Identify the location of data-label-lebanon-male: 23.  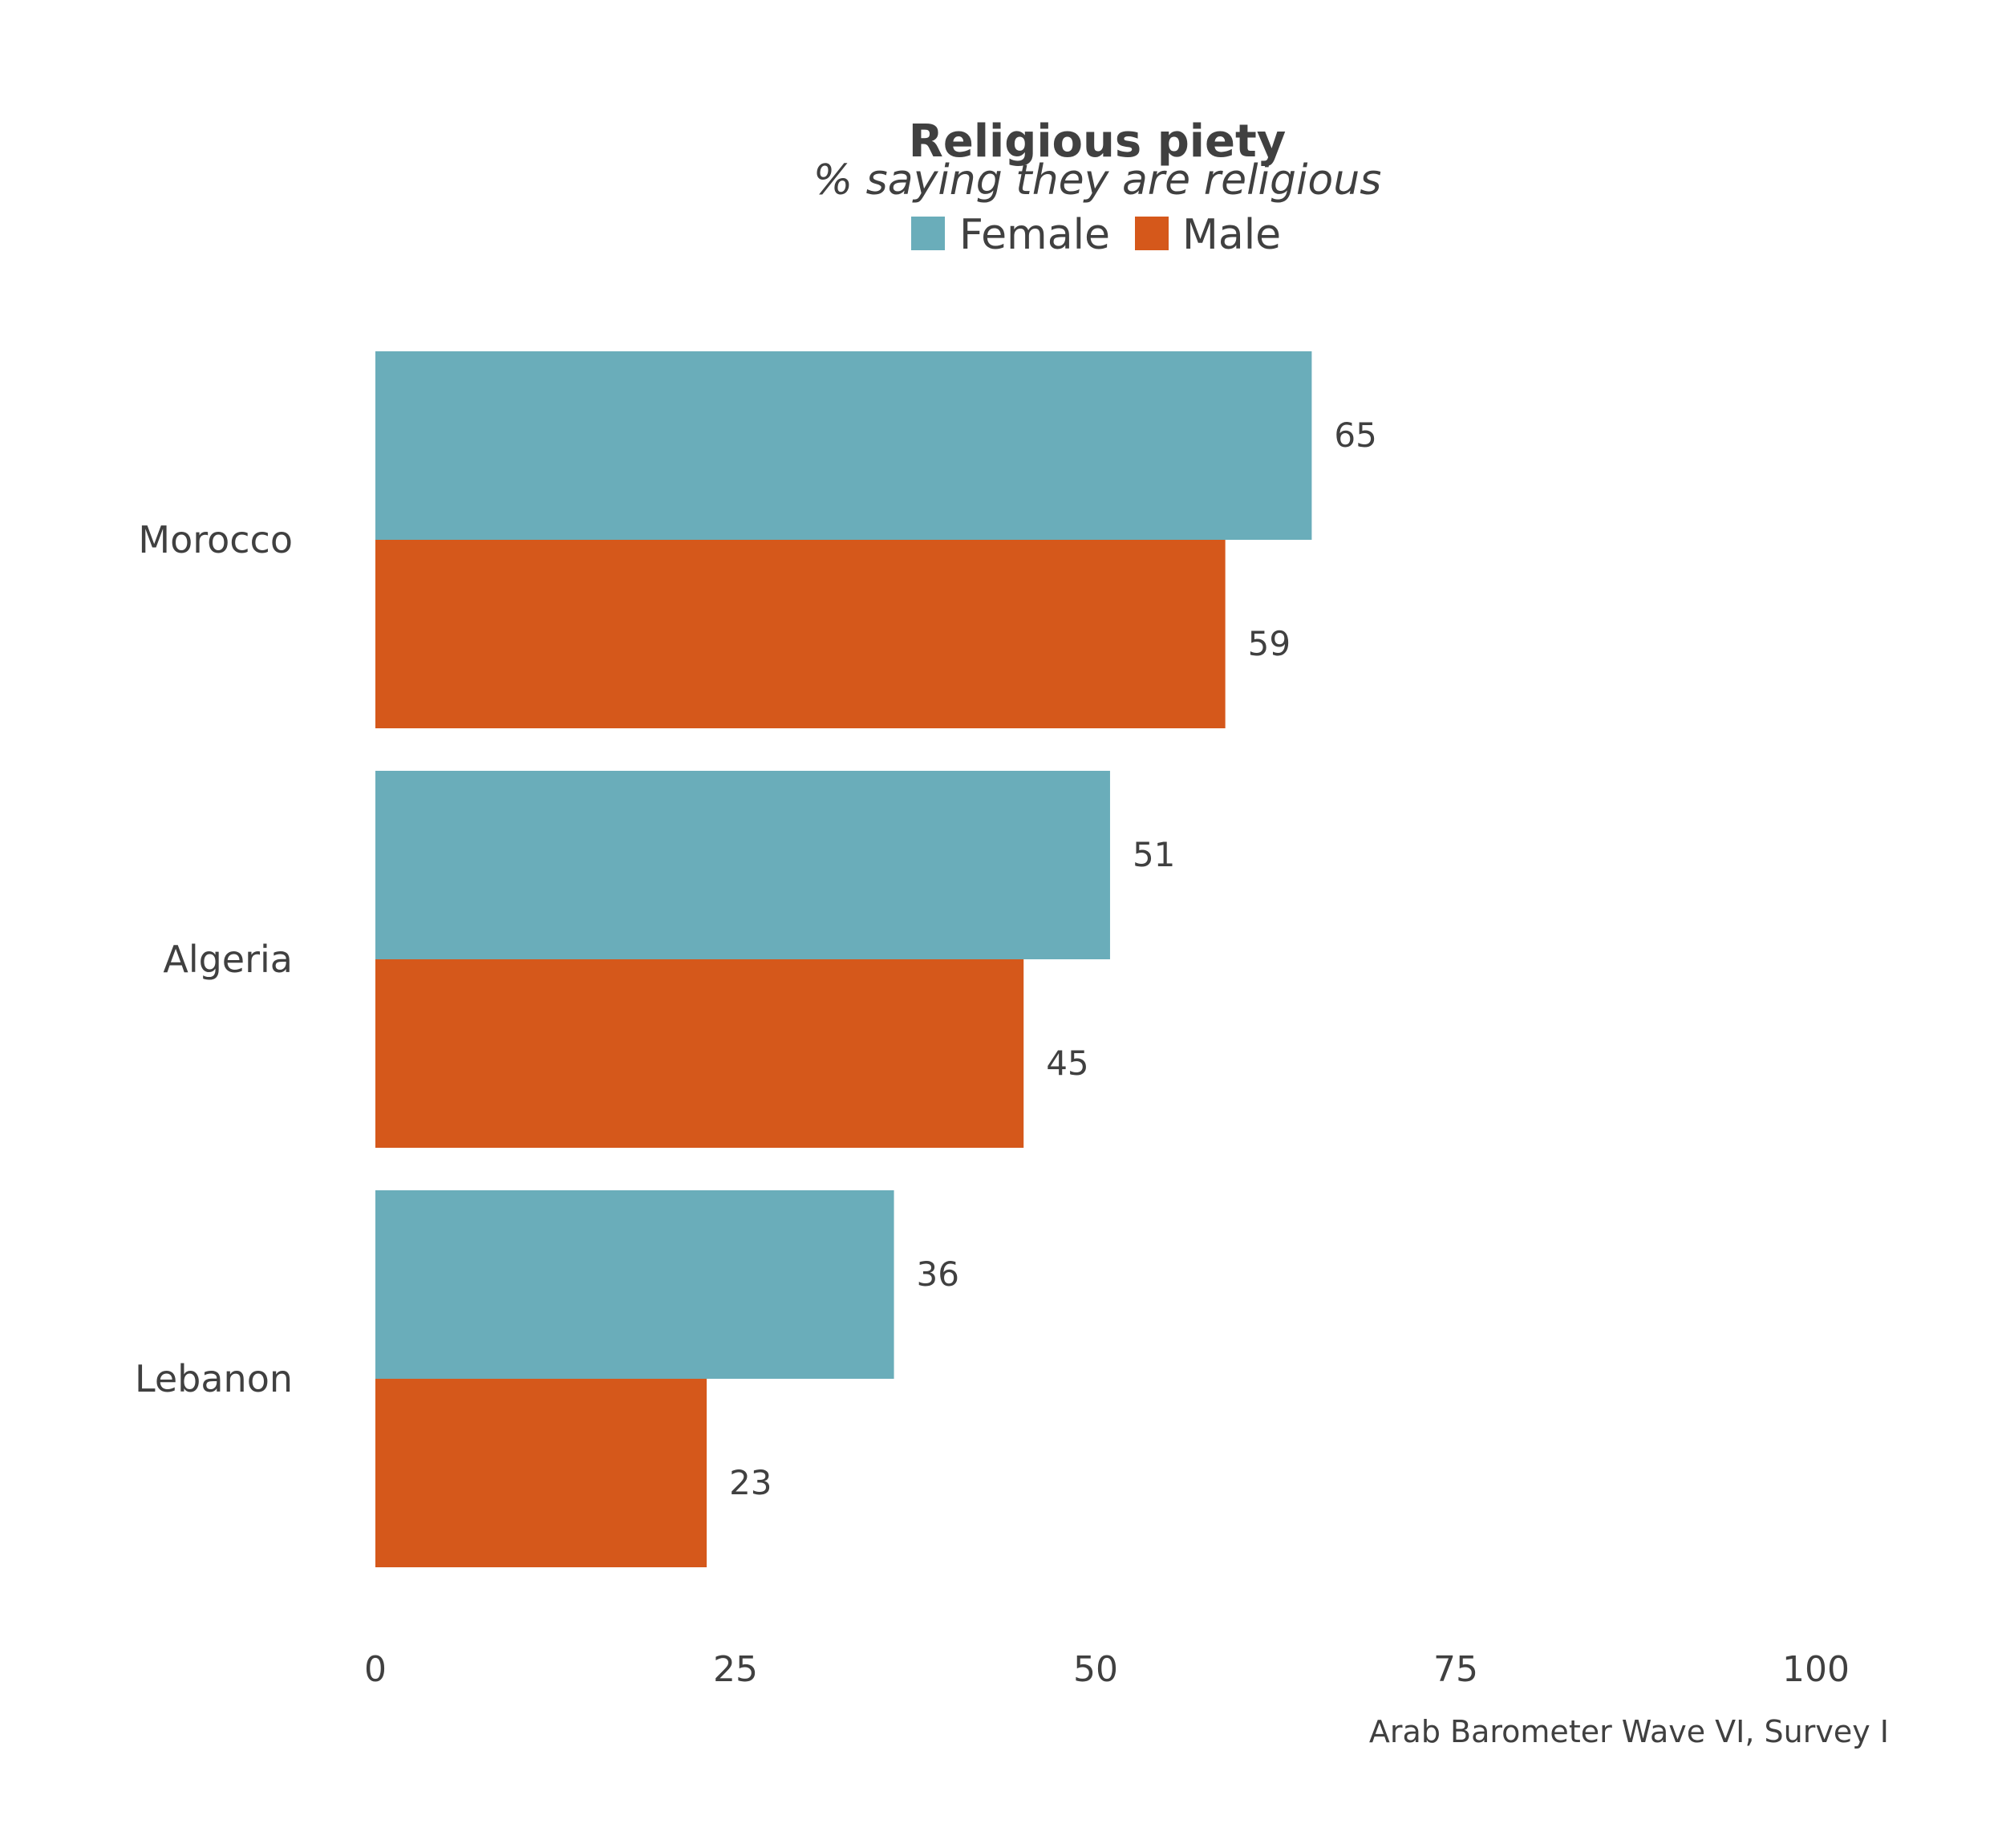
(750, 1482).